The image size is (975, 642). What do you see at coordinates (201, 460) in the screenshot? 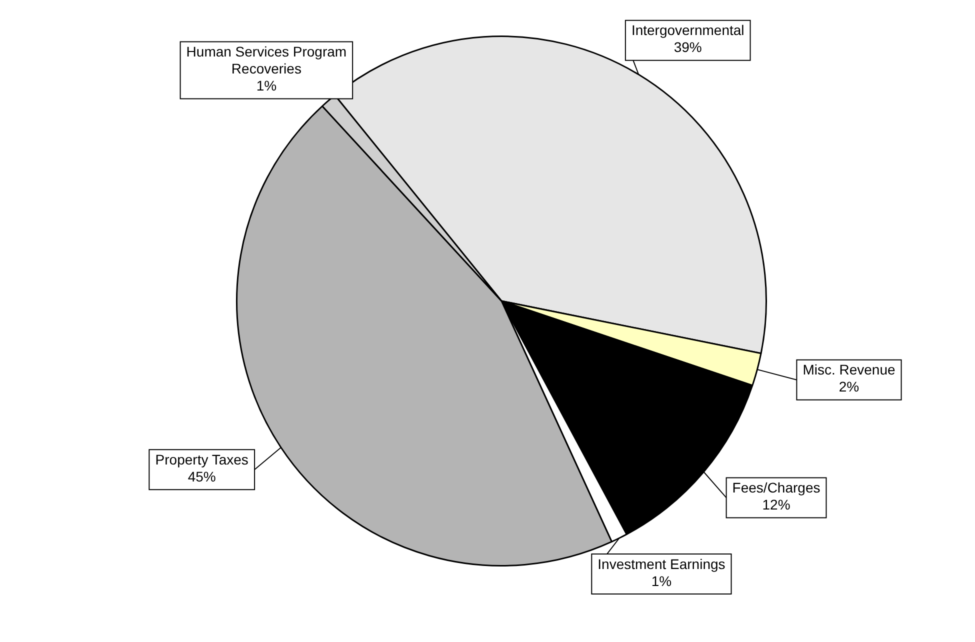
I see `slice-label: Property Taxes` at bounding box center [201, 460].